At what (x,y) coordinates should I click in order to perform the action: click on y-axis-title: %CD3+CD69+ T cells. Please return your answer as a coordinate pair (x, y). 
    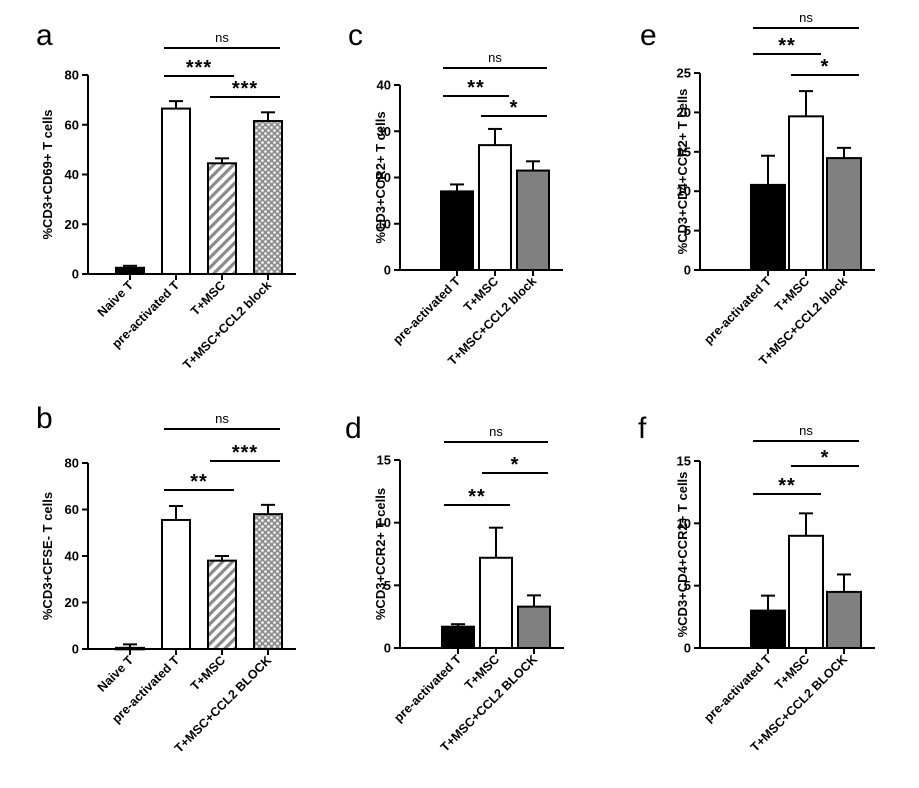
    Looking at the image, I should click on (47, 174).